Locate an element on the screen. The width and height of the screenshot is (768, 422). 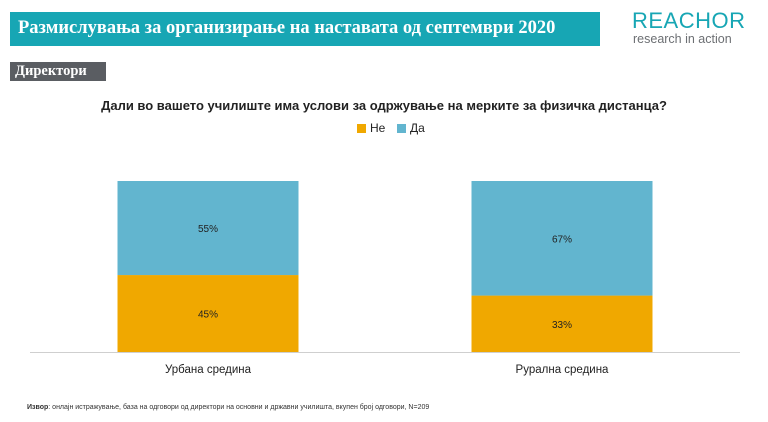
data-label-ne-2: 33% is located at coordinates (562, 325).